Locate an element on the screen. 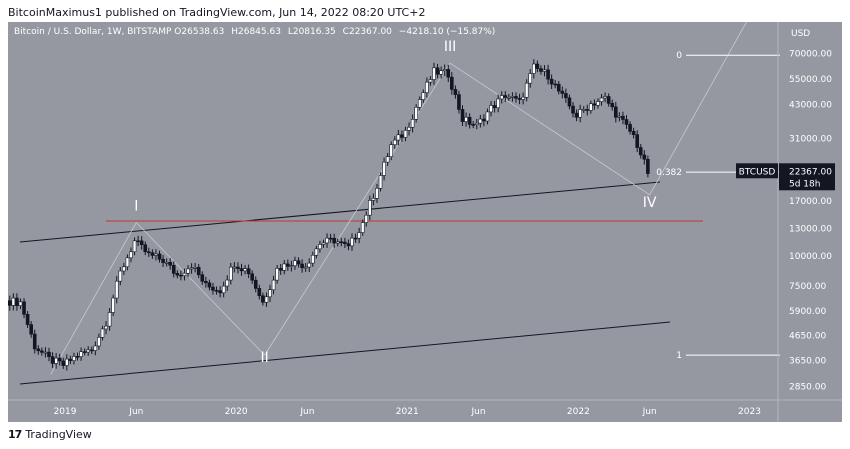 This screenshot has height=449, width=850. wave-label: IV is located at coordinates (650, 203).